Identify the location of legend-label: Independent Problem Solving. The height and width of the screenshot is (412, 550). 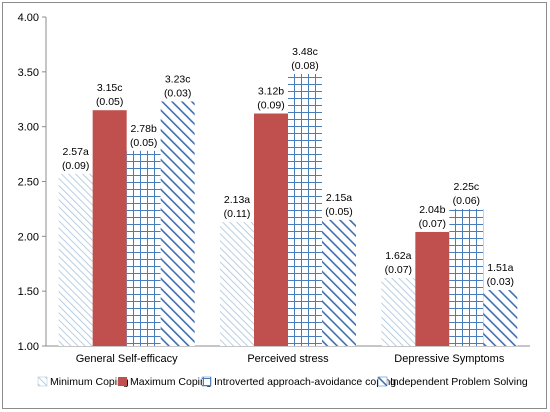
(459, 382).